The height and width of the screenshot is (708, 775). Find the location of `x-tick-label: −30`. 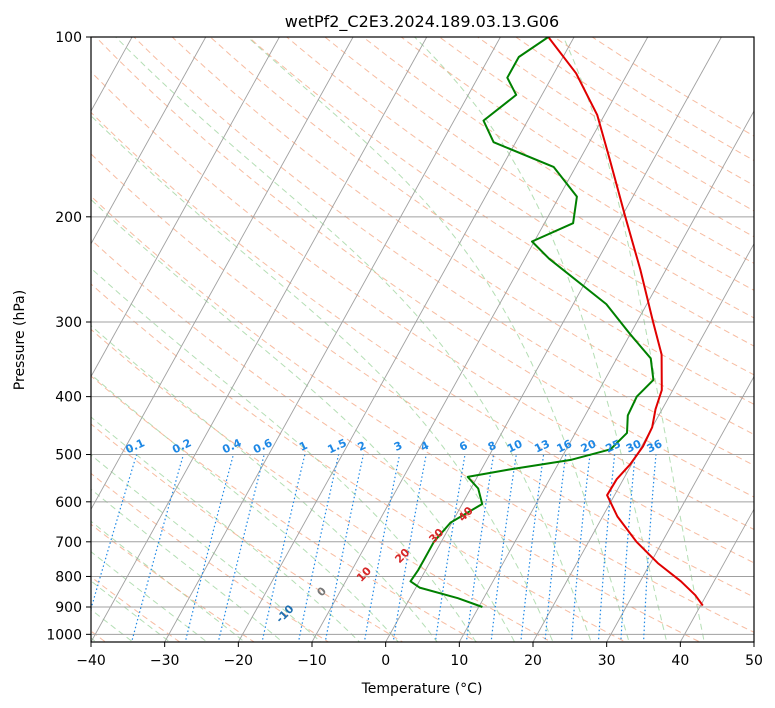

x-tick-label: −30 is located at coordinates (165, 661).